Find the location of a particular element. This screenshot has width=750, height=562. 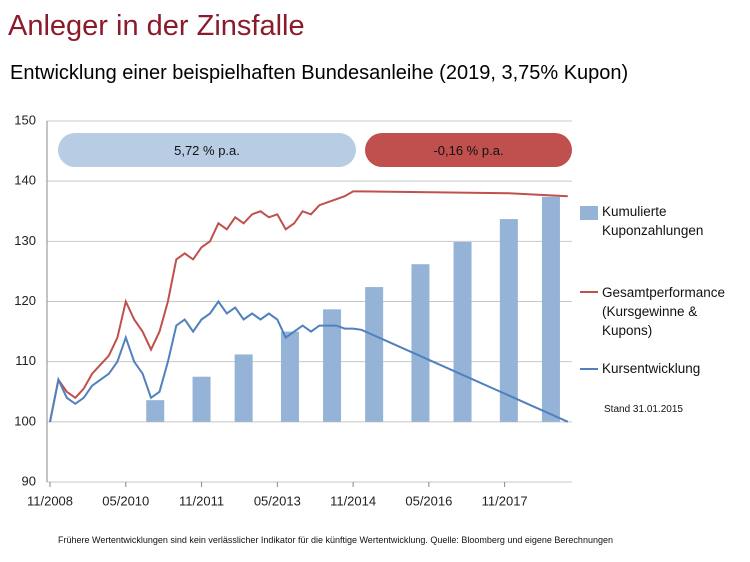

y-tick-label: 110 is located at coordinates (25, 360).